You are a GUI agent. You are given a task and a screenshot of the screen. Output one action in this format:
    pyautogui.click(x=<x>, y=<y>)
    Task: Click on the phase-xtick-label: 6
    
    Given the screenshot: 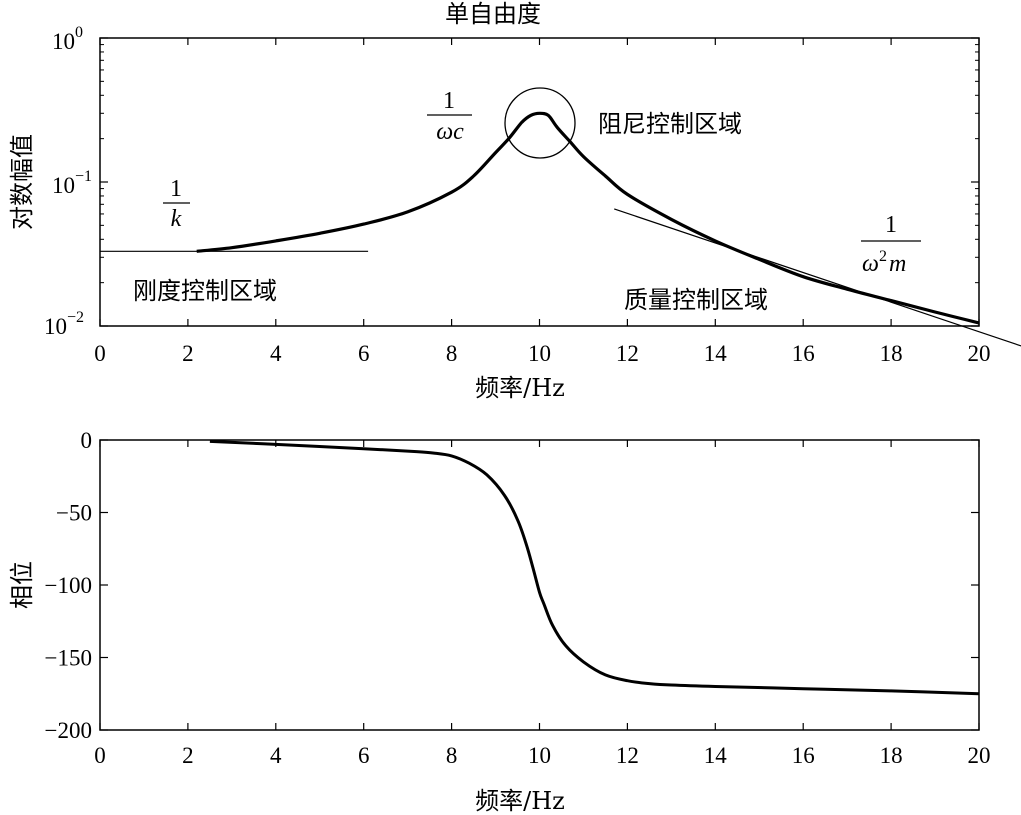 What is the action you would take?
    pyautogui.click(x=364, y=755)
    